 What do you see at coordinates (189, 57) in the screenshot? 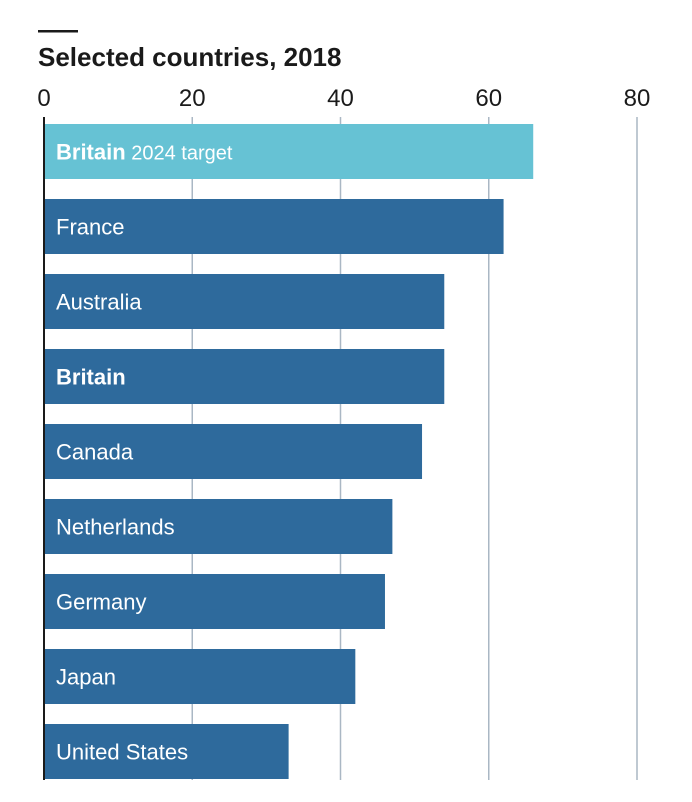
I see `chart-title: Selected countries, 2018` at bounding box center [189, 57].